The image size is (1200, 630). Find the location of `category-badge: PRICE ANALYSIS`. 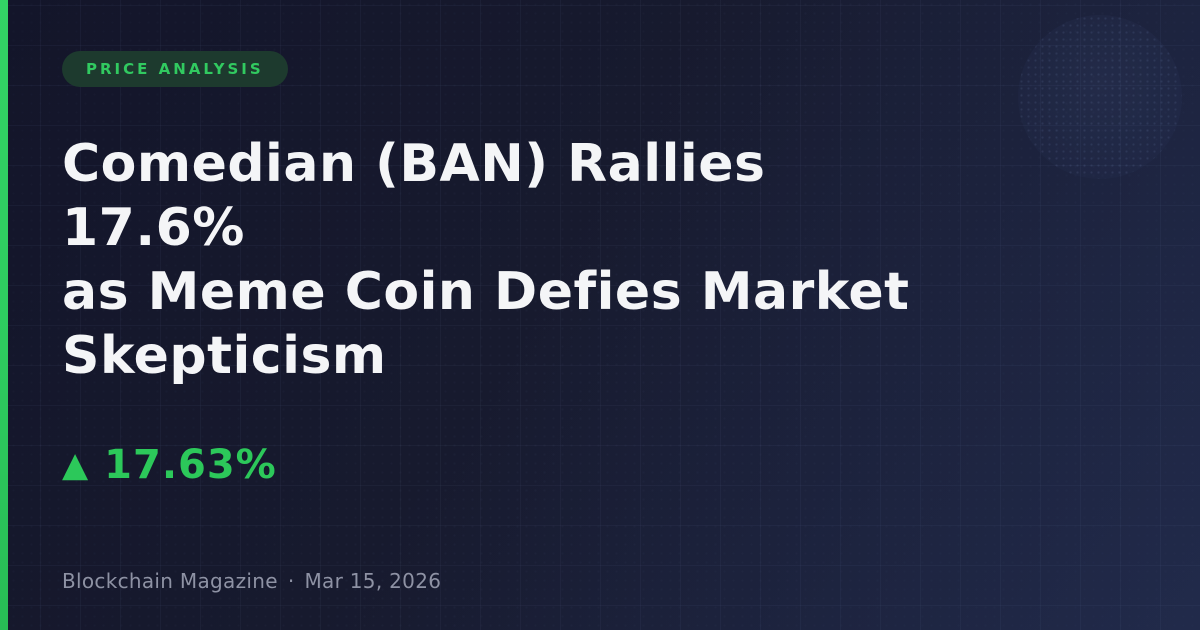

category-badge: PRICE ANALYSIS is located at coordinates (175, 69).